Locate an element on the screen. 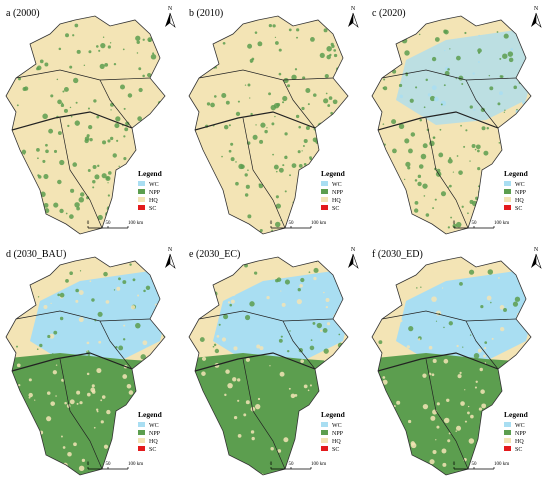 Image resolution: width=550 pixels, height=482 pixels. map-panel: a (2000) N Legend WC NPP HQ SC 0 50 100 km is located at coordinates (90, 121).